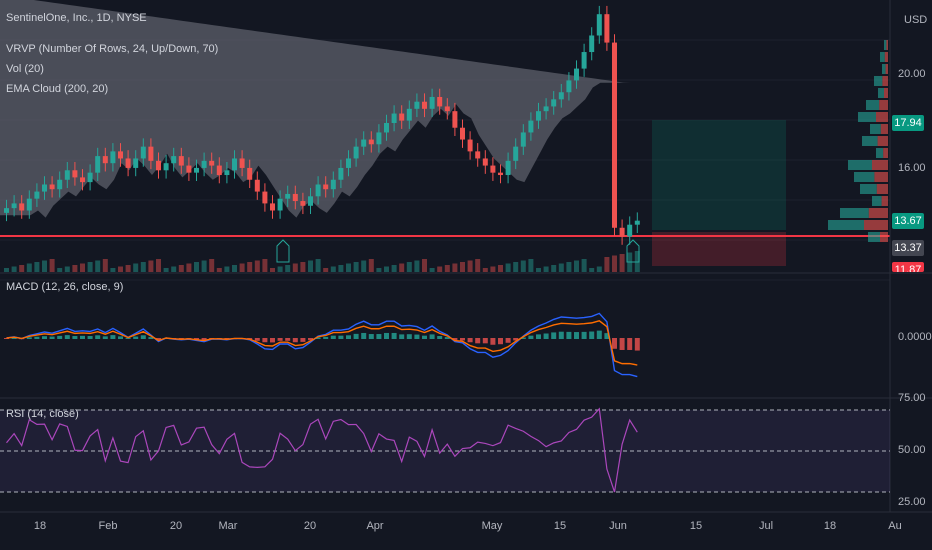 The width and height of the screenshot is (932, 550). Describe the element at coordinates (912, 450) in the screenshot. I see `rsi-tick-50: 50.00` at that location.